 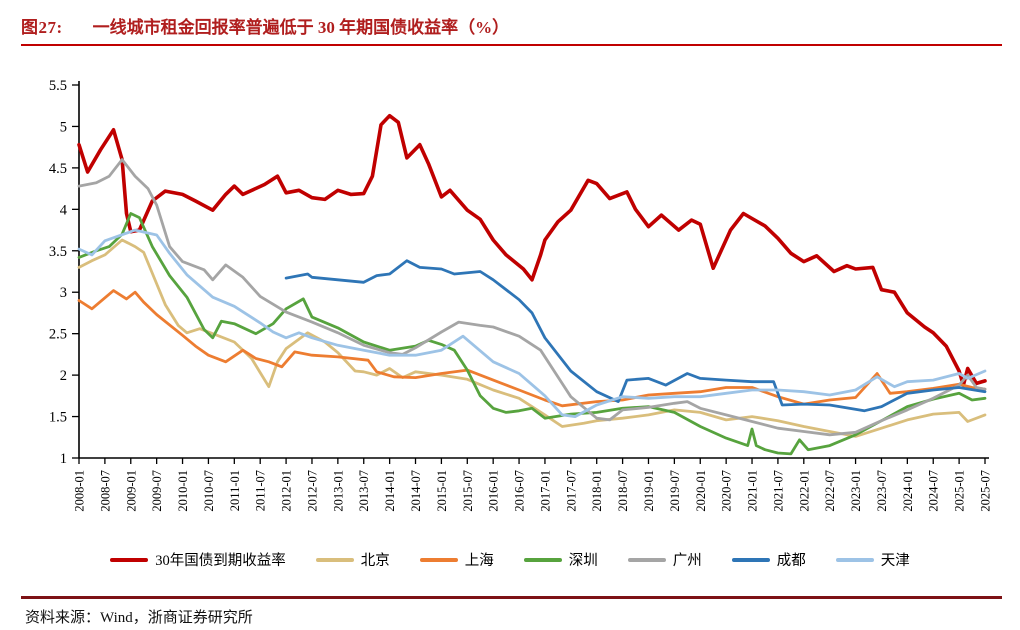 I want to click on chart-legend: 30年国债到期收益率 北京 上海 深圳 广州 成都 天津, so click(x=510, y=559).